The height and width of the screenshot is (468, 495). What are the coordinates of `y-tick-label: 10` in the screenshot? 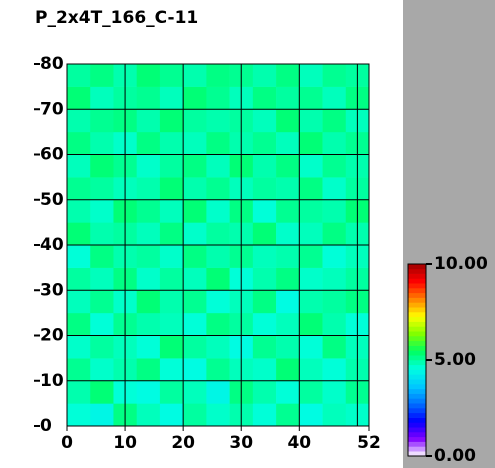 It's located at (52, 381).